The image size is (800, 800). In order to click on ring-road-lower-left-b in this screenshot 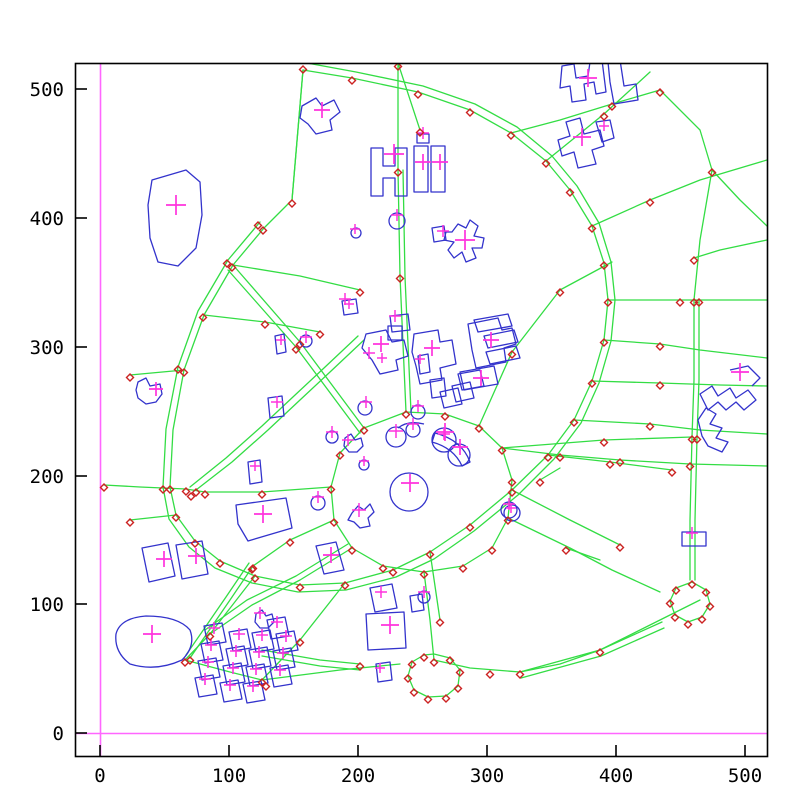, I will do `click(211, 354)`.